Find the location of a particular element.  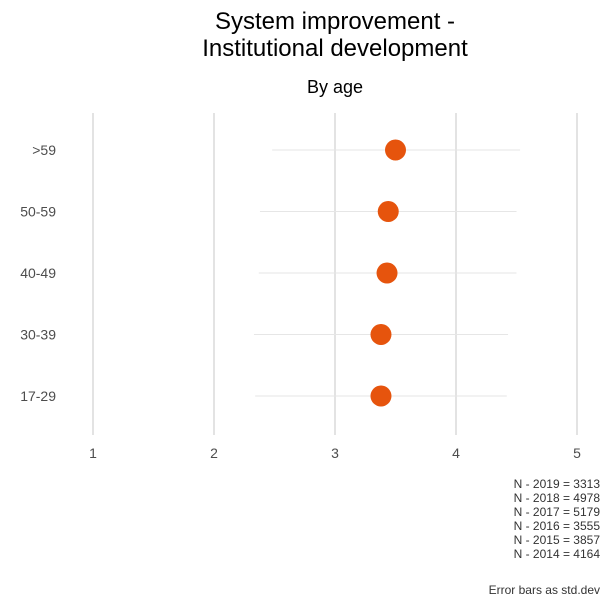

error-bar-footnote: Error bars as std.dev is located at coordinates (544, 590).